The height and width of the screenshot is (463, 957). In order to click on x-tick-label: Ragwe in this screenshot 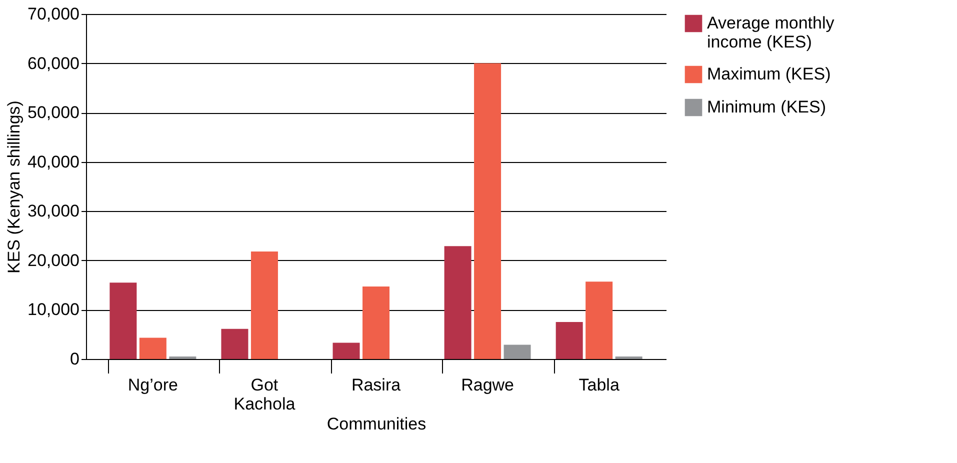, I will do `click(487, 385)`.